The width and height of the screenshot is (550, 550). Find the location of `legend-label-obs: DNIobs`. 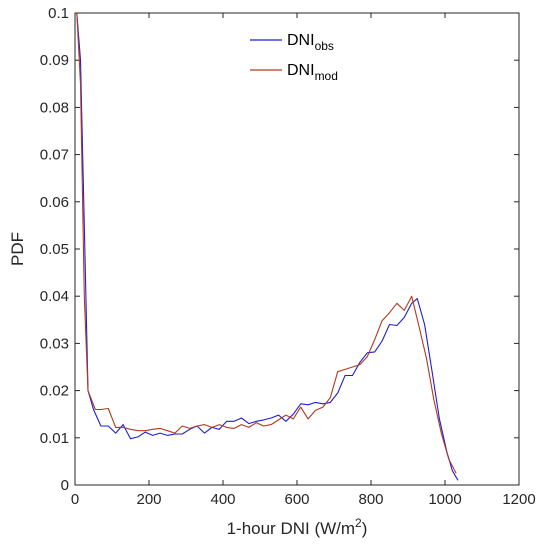

legend-label-obs: DNIobs is located at coordinates (310, 42).